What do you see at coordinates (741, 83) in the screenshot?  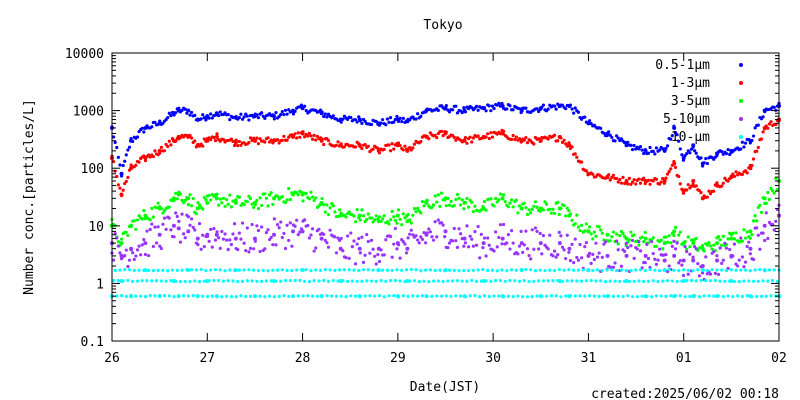 I see `legend-marker` at bounding box center [741, 83].